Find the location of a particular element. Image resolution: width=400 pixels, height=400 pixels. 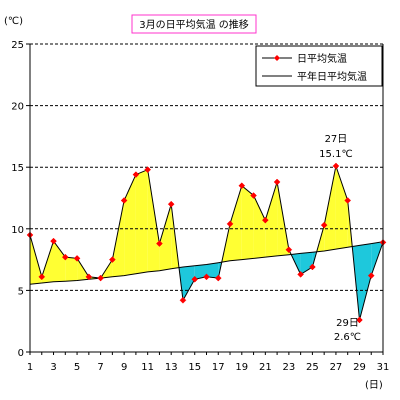

legend-daily-label: 日平均気温 is located at coordinates (322, 58).